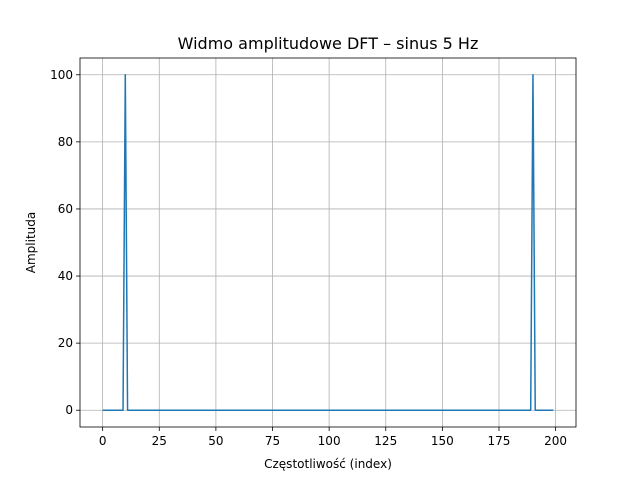 Image resolution: width=640 pixels, height=480 pixels. I want to click on y-tick-label: 100, so click(61, 75).